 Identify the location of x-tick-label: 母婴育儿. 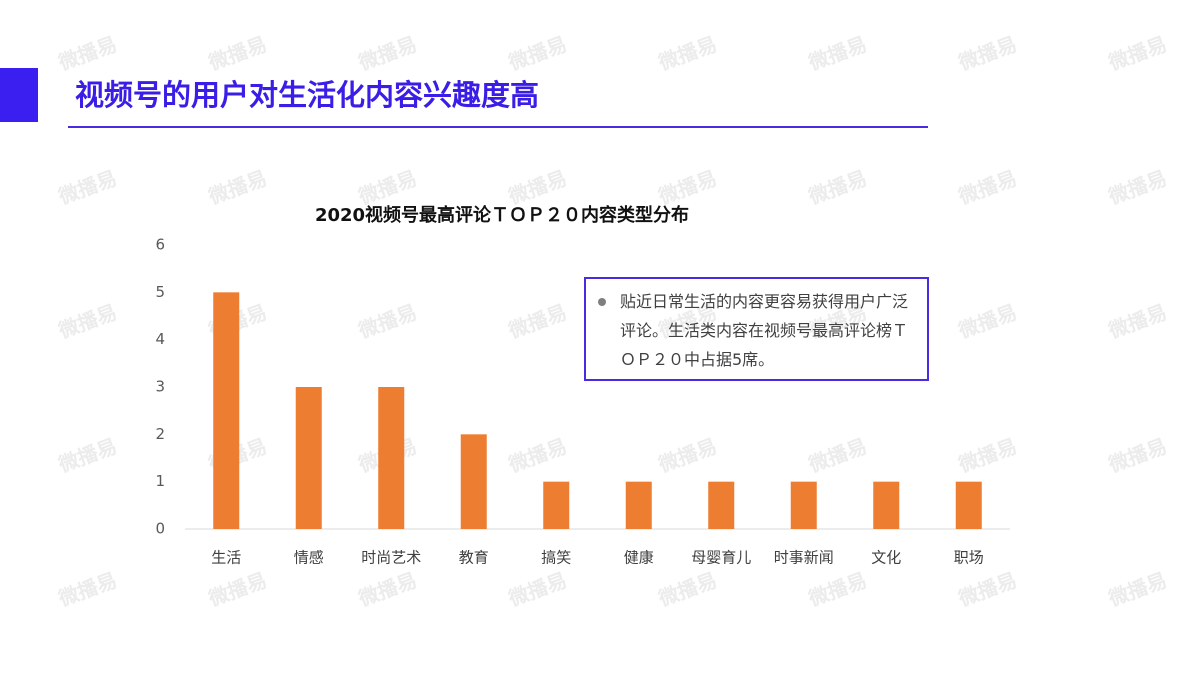
(721, 558).